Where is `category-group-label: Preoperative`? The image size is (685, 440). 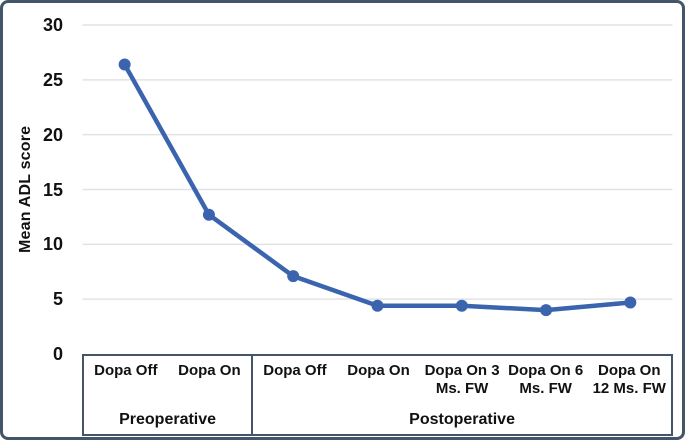
category-group-label: Preoperative is located at coordinates (168, 419).